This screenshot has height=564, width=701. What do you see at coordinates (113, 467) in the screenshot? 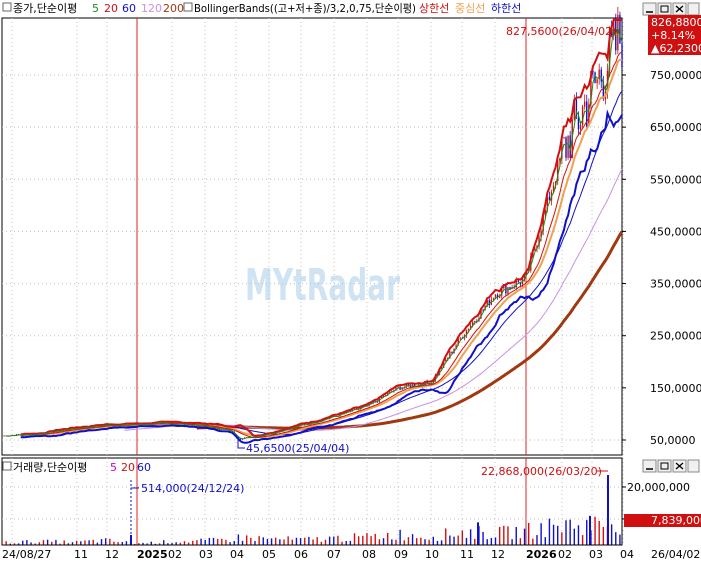
I see `vol-ma5-label: 5` at bounding box center [113, 467].